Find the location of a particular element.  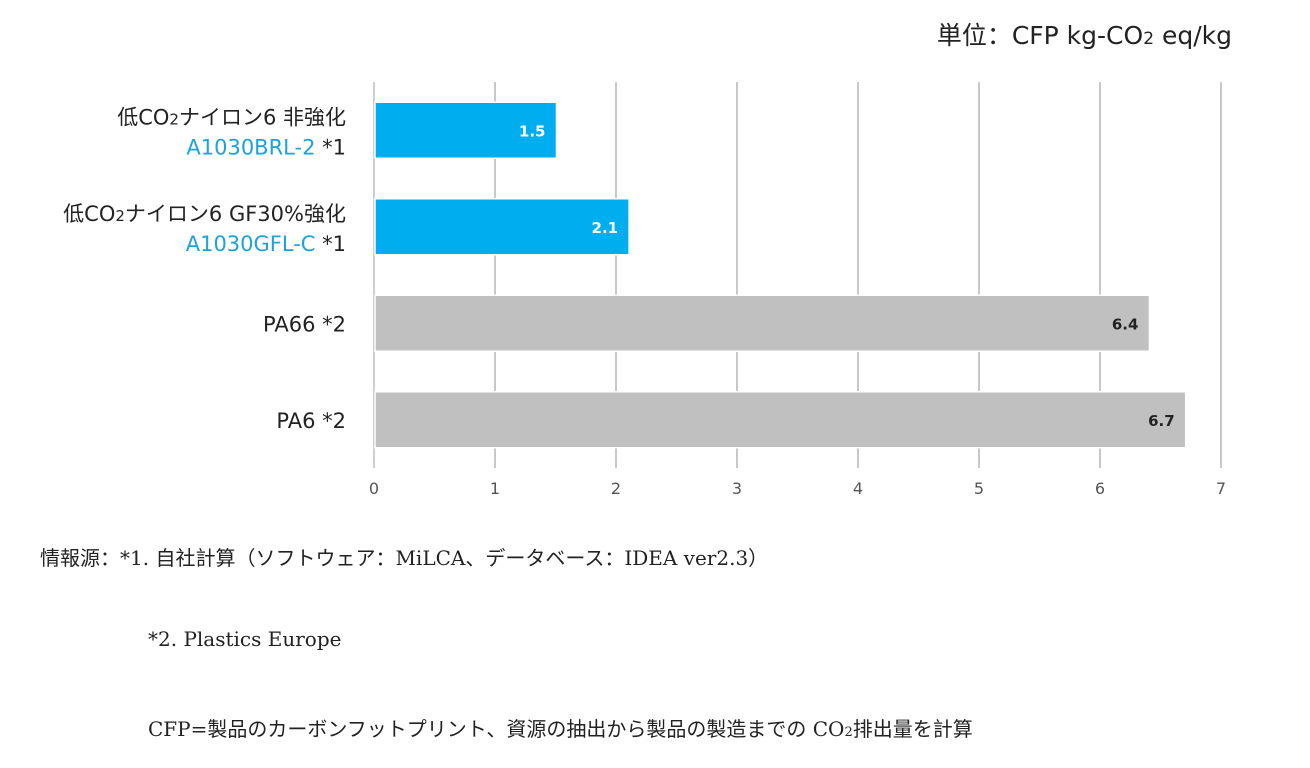

data-label: 6.7 is located at coordinates (1161, 421).